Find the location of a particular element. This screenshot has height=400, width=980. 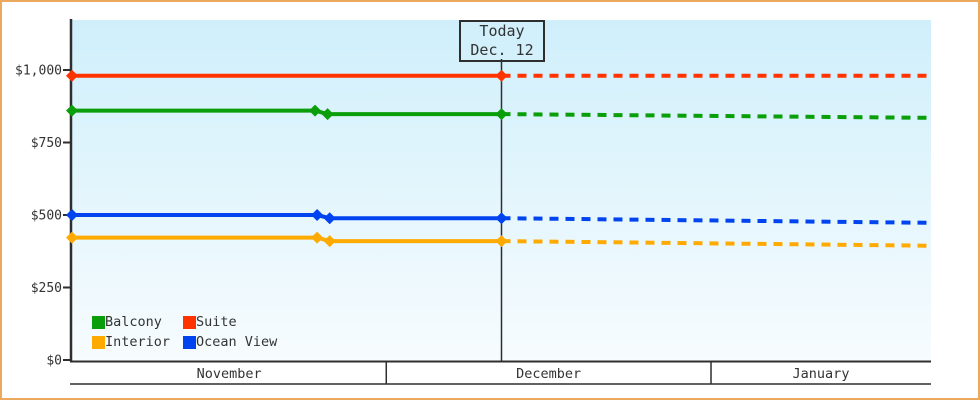

y-tick-label: $750 is located at coordinates (46, 143).